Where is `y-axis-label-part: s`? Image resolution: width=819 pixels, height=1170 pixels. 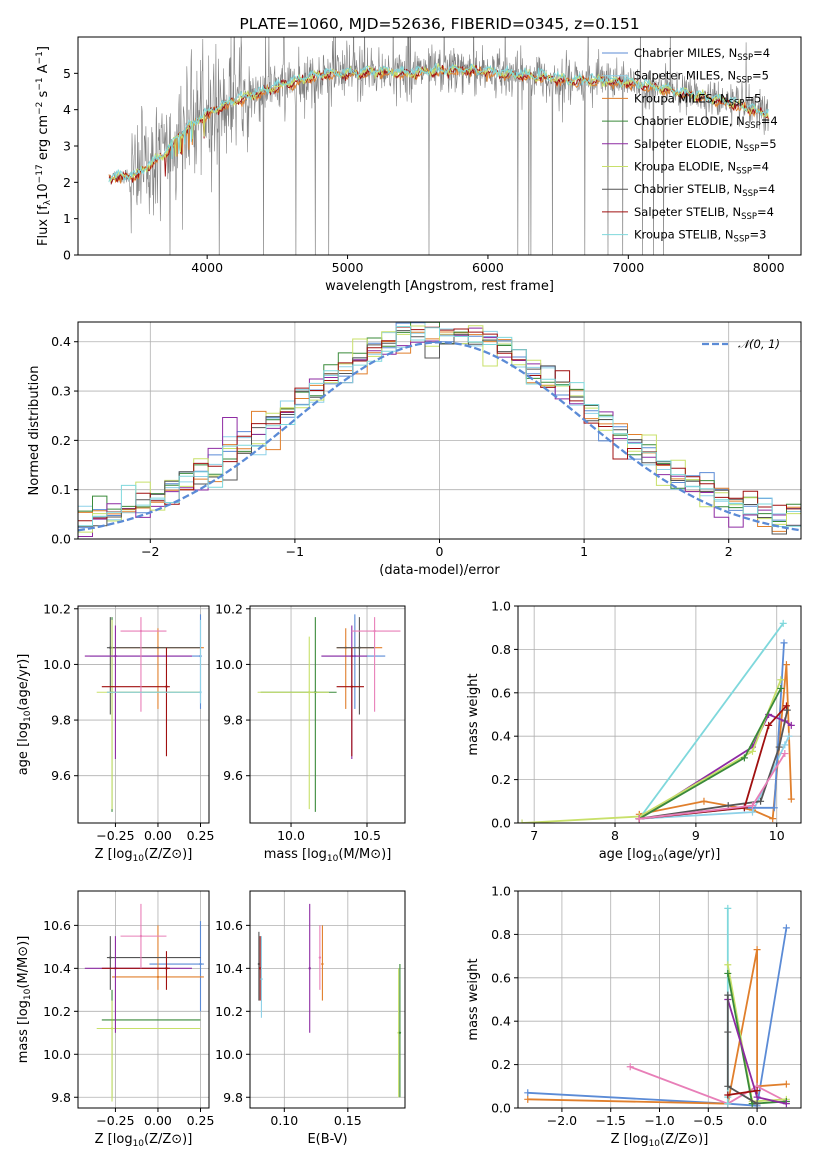
y-axis-label-part: s is located at coordinates (43, 95).